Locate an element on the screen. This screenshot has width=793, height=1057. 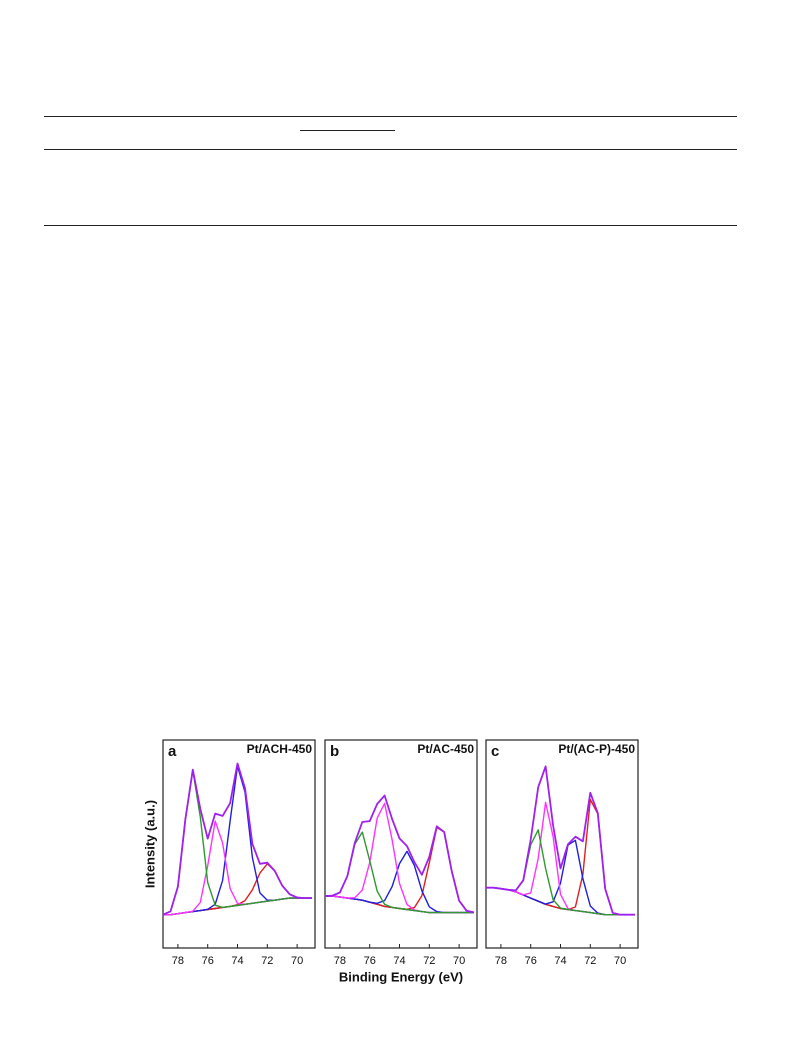
panel-title: Pt/ACH-450 is located at coordinates (280, 749).